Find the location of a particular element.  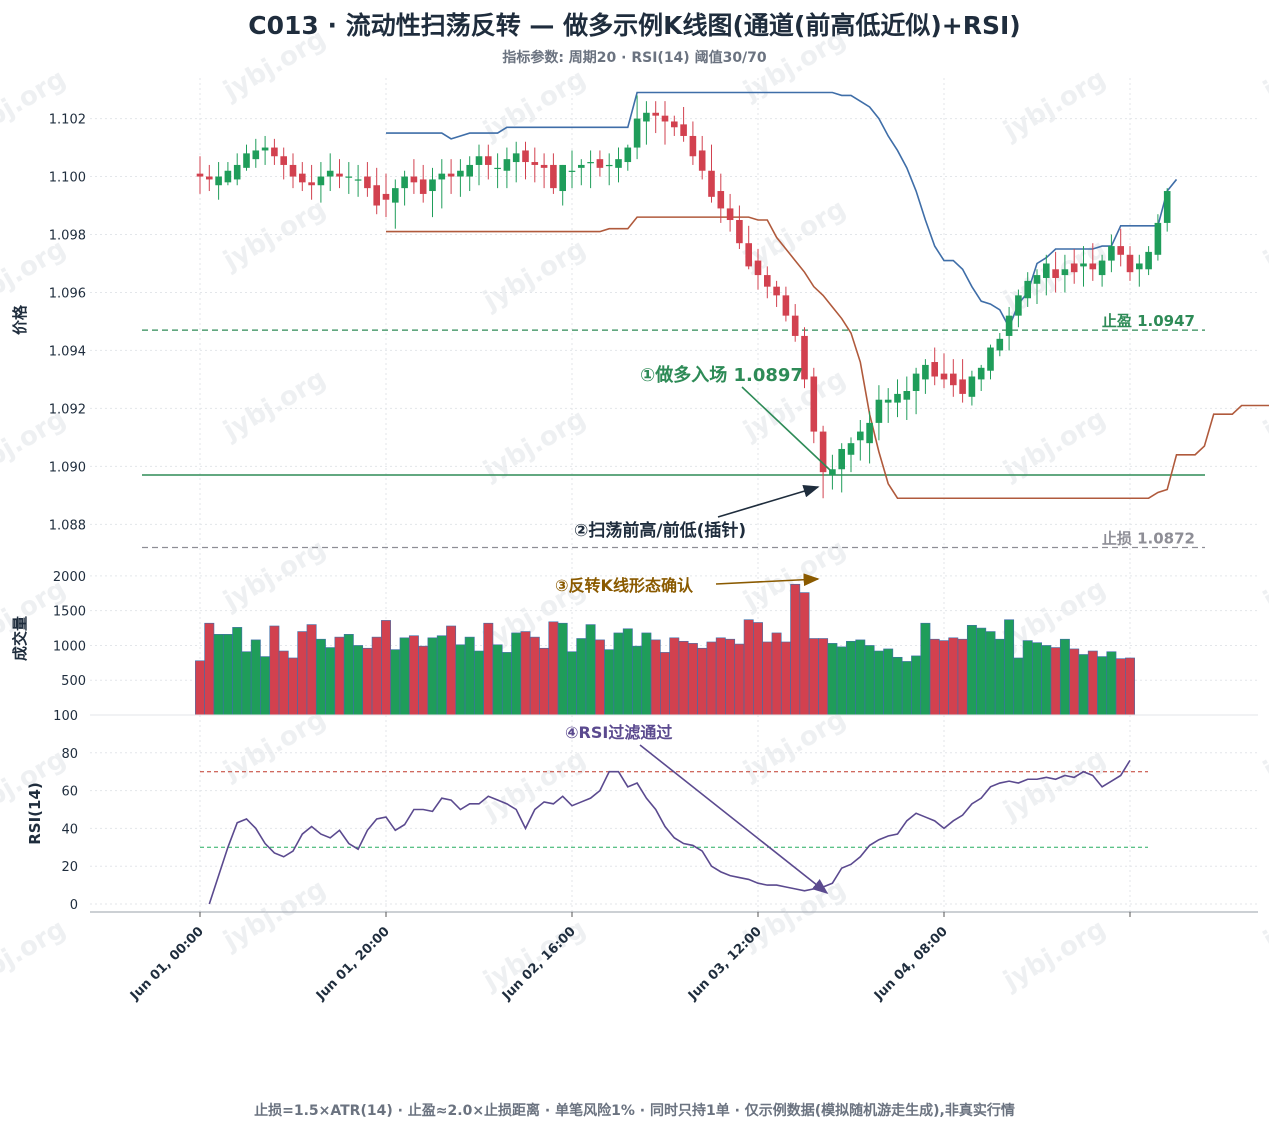

chart-title: C013 · 流动性扫荡反转 — 做多示例K线图(通道(前高低近似)+RSI) is located at coordinates (634, 25).